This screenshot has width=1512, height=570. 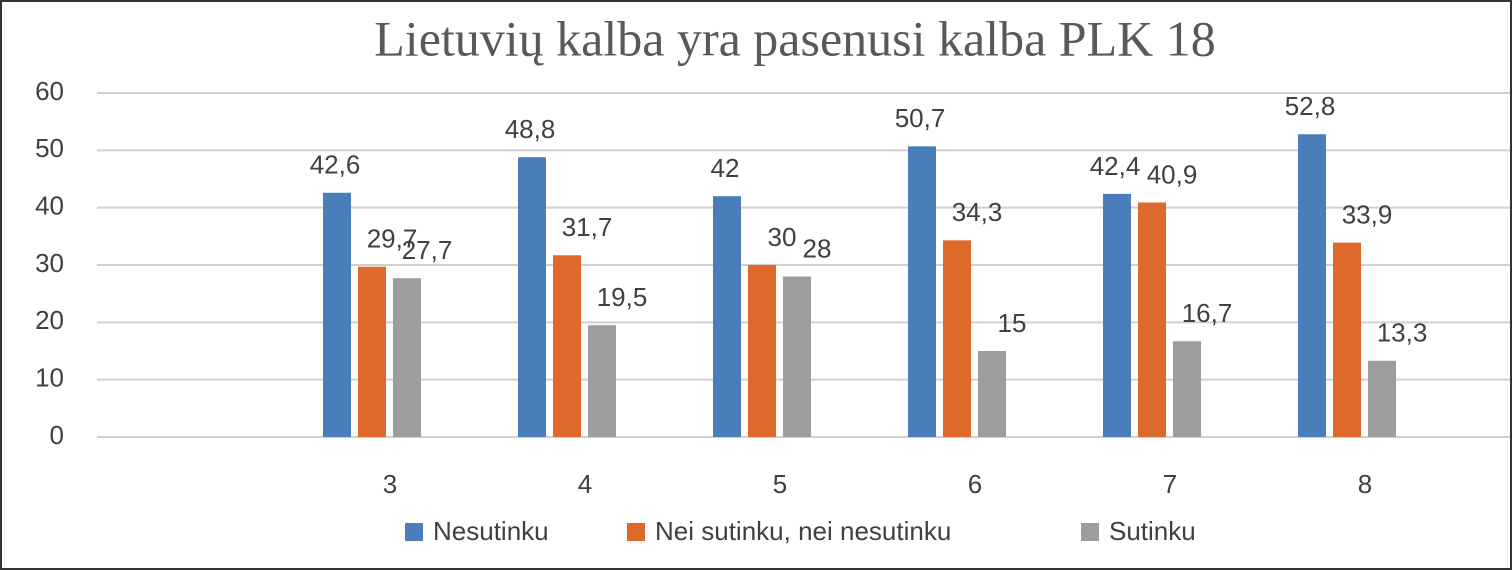 I want to click on y-tick-label: 30, so click(x=49, y=263).